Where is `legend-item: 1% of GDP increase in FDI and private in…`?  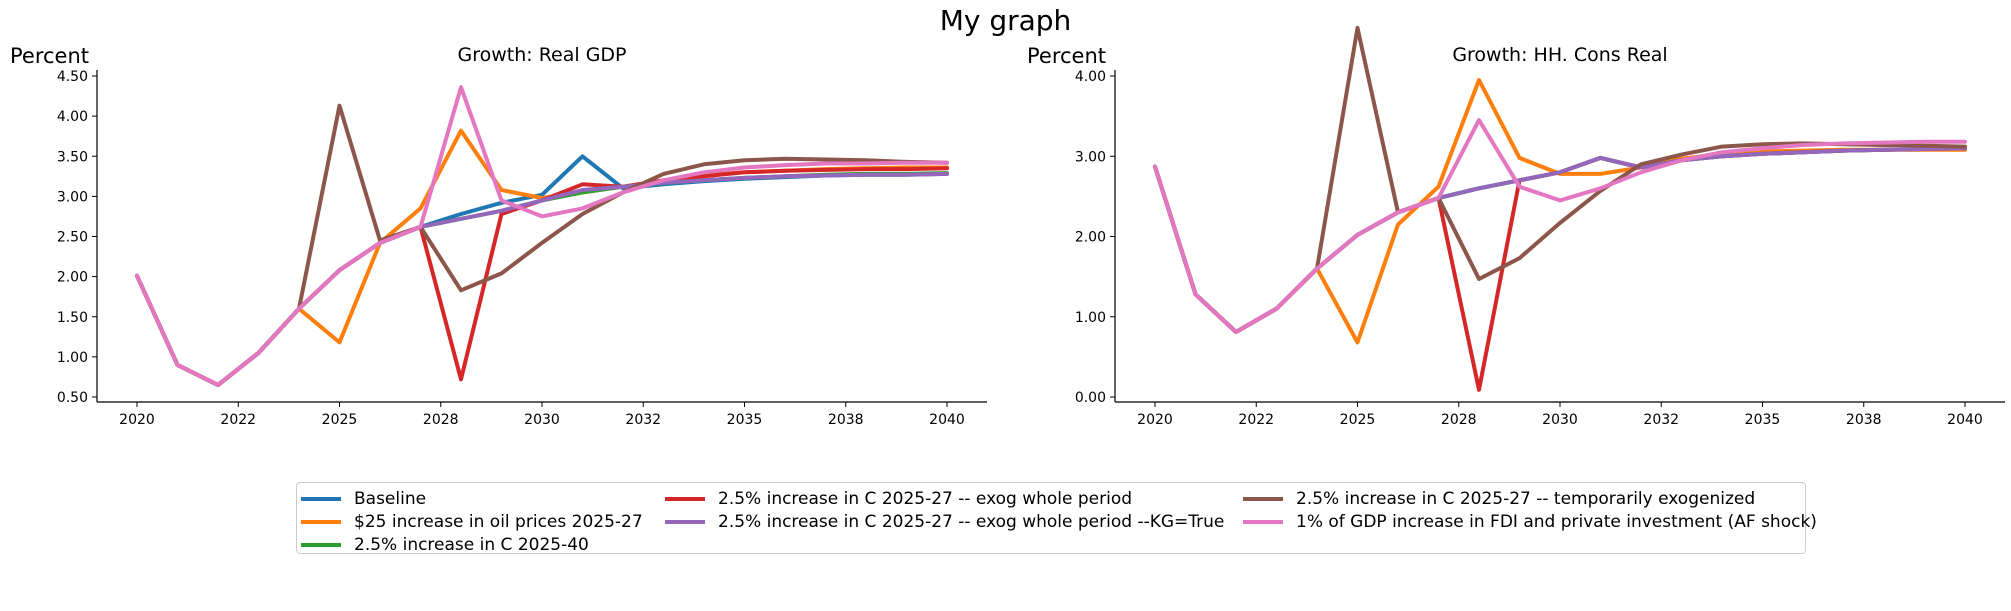 legend-item: 1% of GDP increase in FDI and private in… is located at coordinates (1530, 521).